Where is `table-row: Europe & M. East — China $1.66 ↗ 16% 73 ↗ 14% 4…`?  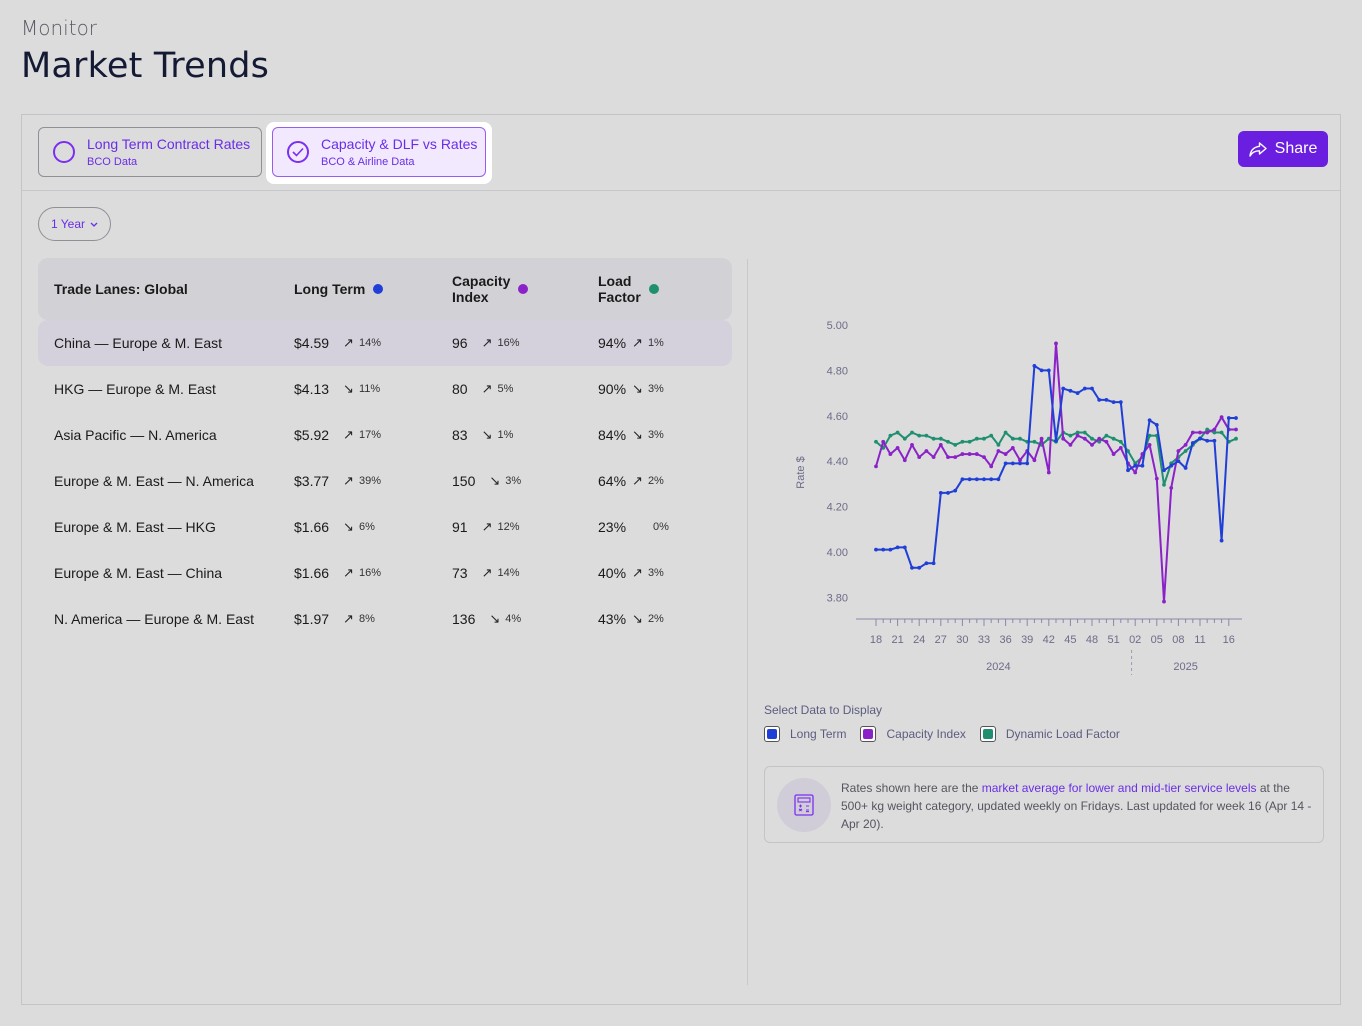
table-row: Europe & M. East — China $1.66 ↗ 16% 73 ↗ 14% 4… is located at coordinates (385, 573).